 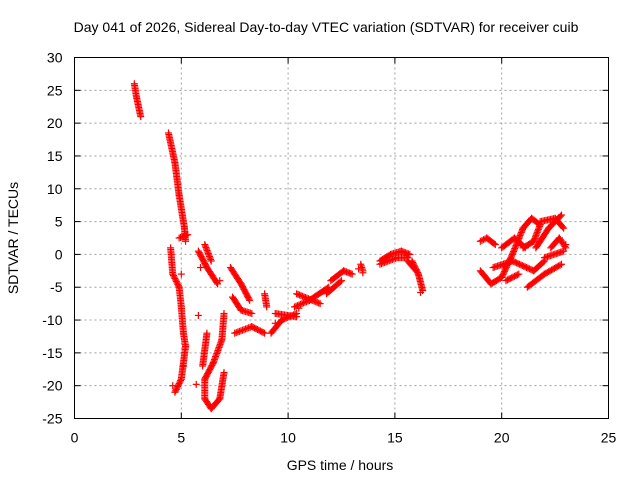 I want to click on x-tick-label: 0, so click(x=75, y=438).